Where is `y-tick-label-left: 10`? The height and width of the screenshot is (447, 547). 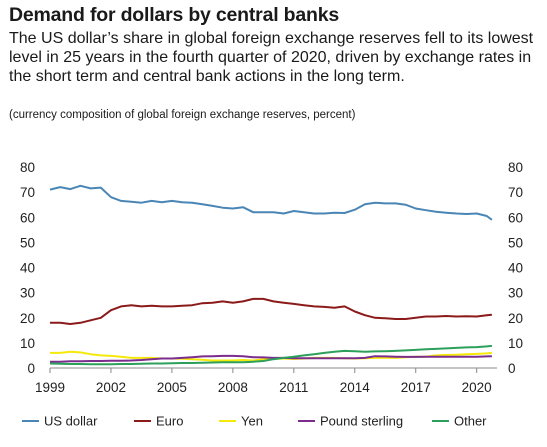
y-tick-label-left: 10 is located at coordinates (27, 343).